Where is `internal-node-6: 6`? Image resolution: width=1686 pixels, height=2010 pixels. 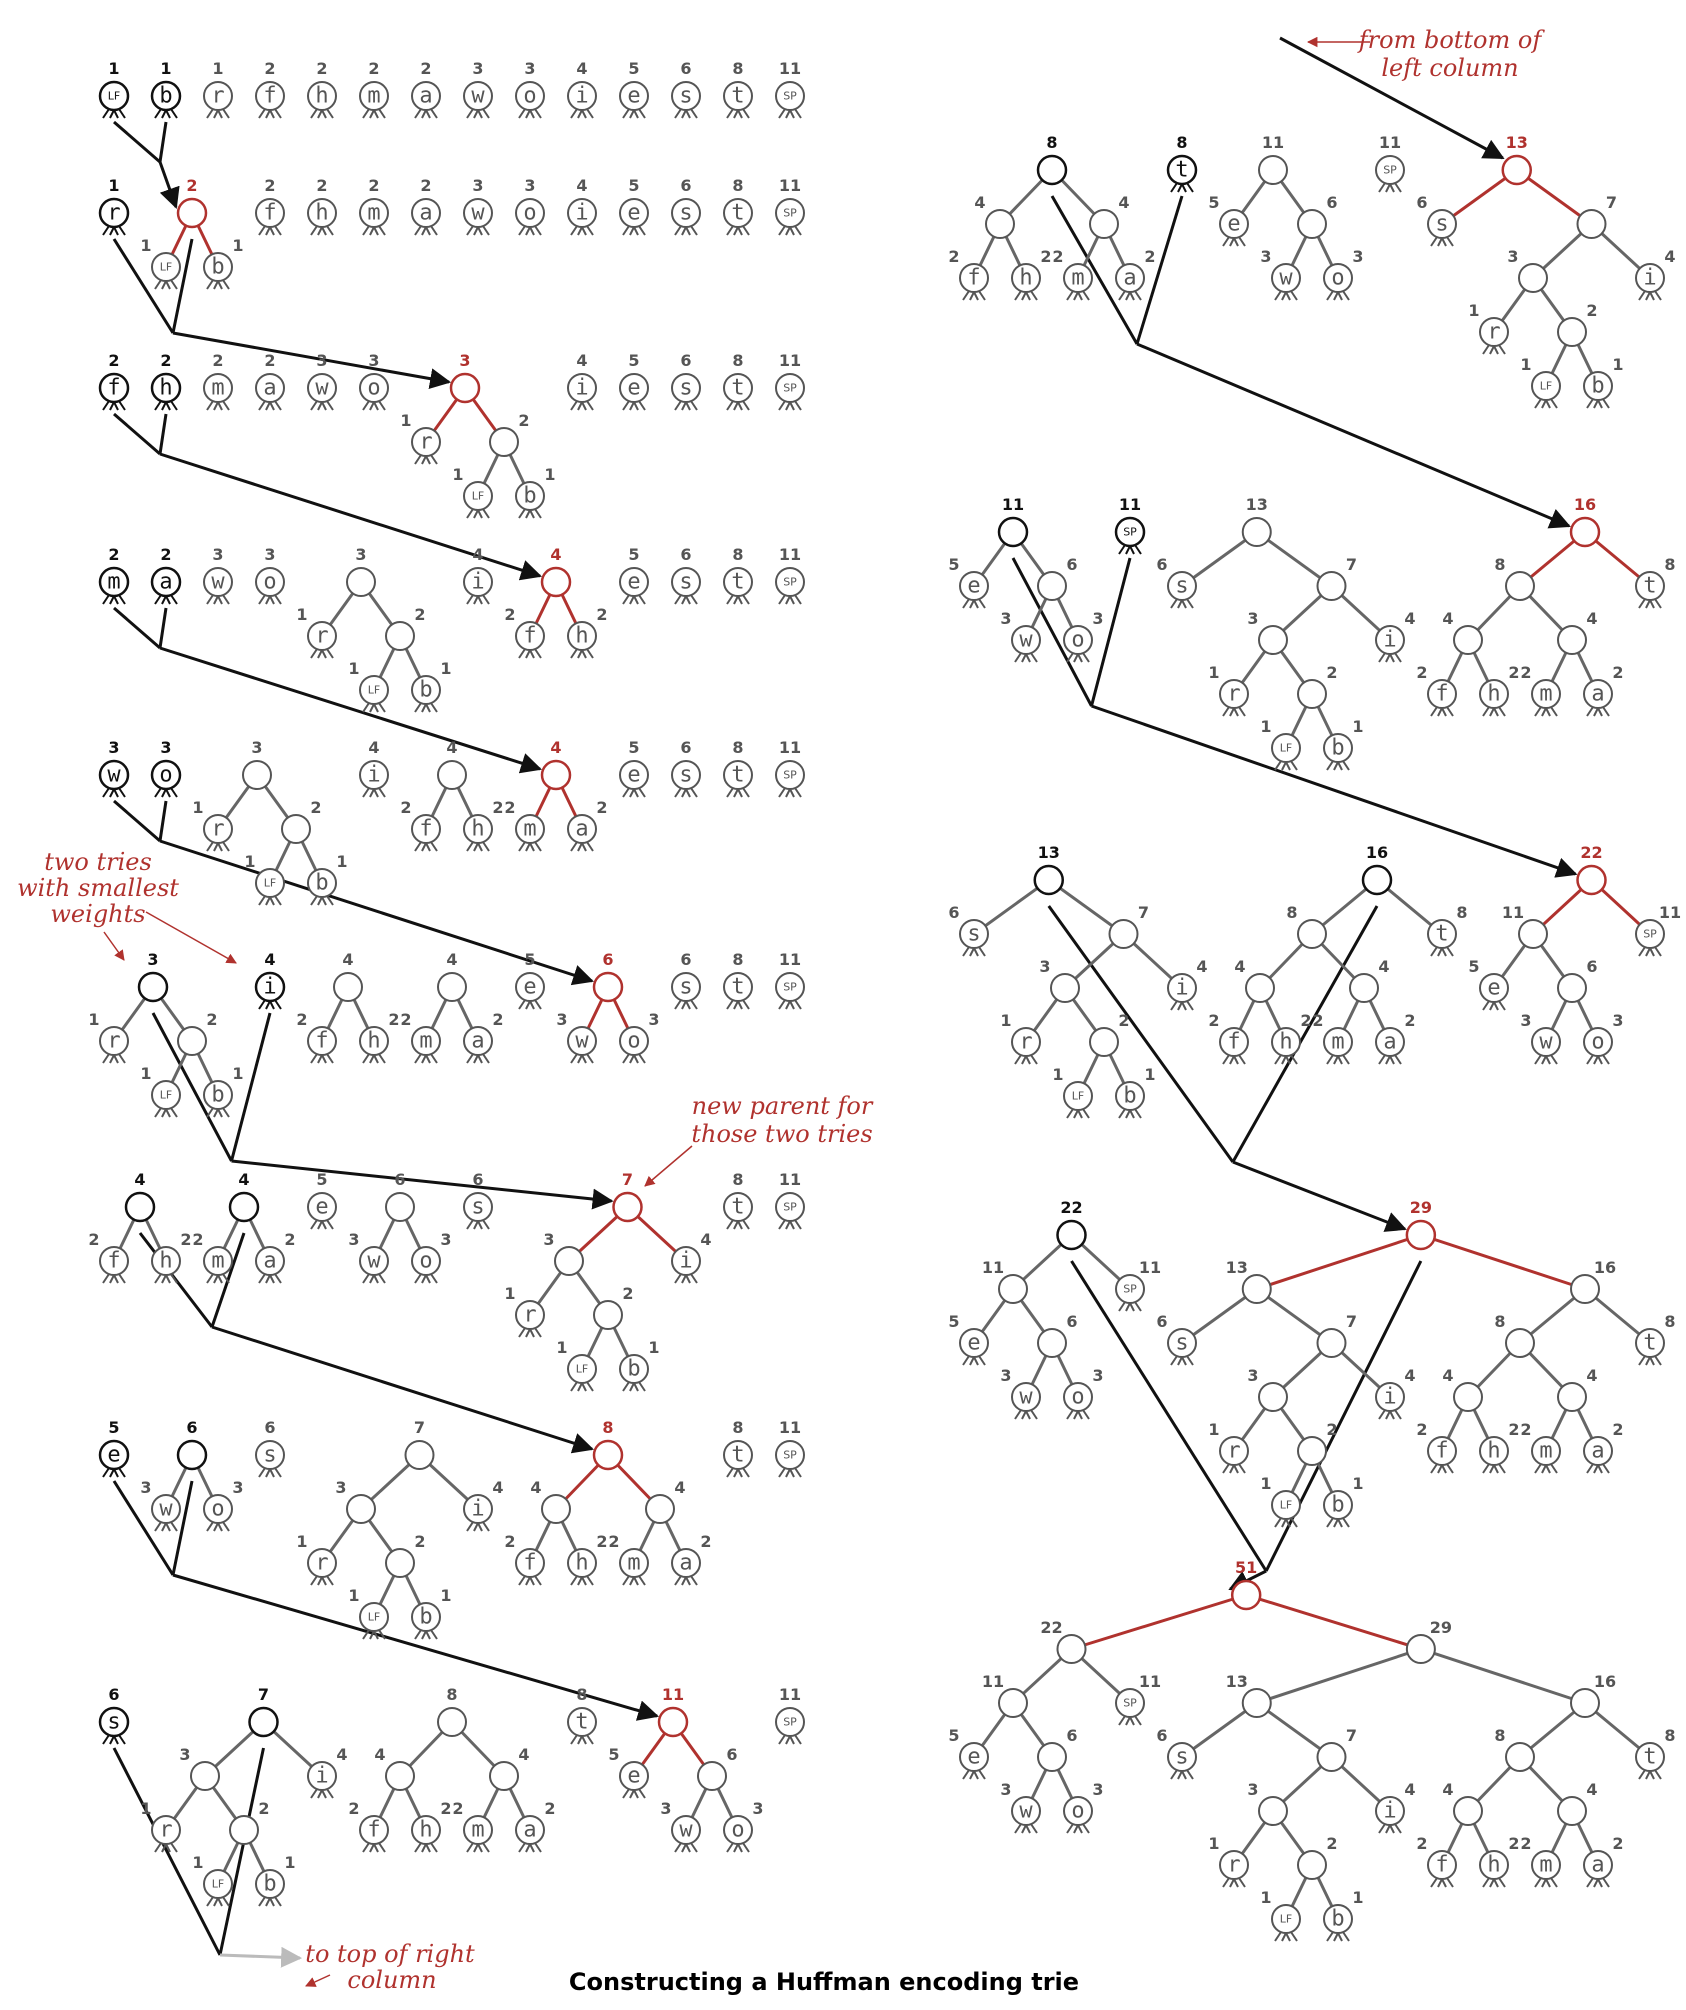
internal-node-6: 6 is located at coordinates (192, 1444).